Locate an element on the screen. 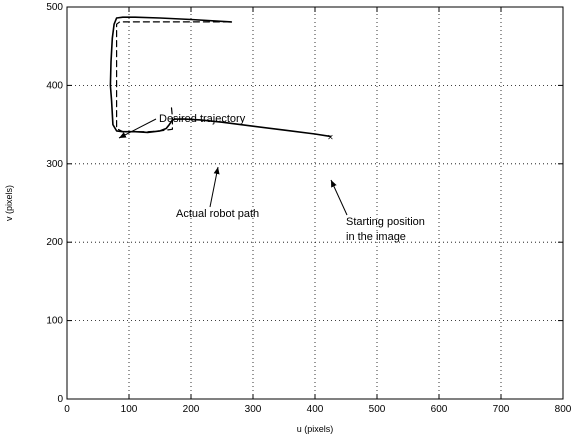 The height and width of the screenshot is (441, 581). y-tick-label: 500 is located at coordinates (54, 7).